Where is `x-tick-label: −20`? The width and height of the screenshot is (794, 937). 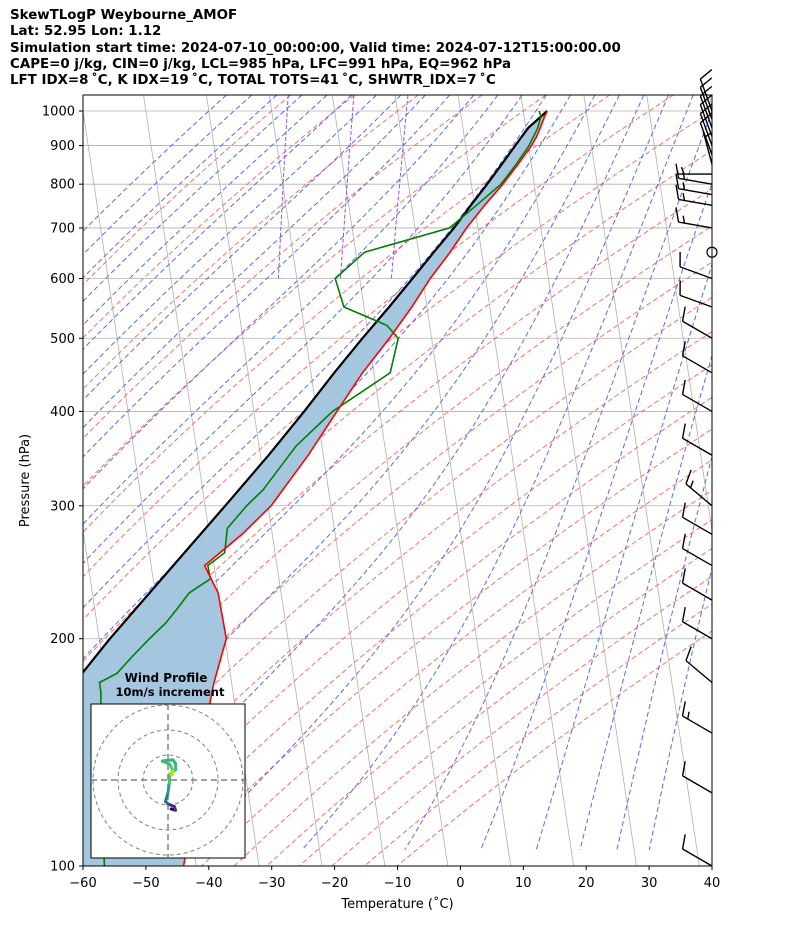
x-tick-label: −20 is located at coordinates (334, 883).